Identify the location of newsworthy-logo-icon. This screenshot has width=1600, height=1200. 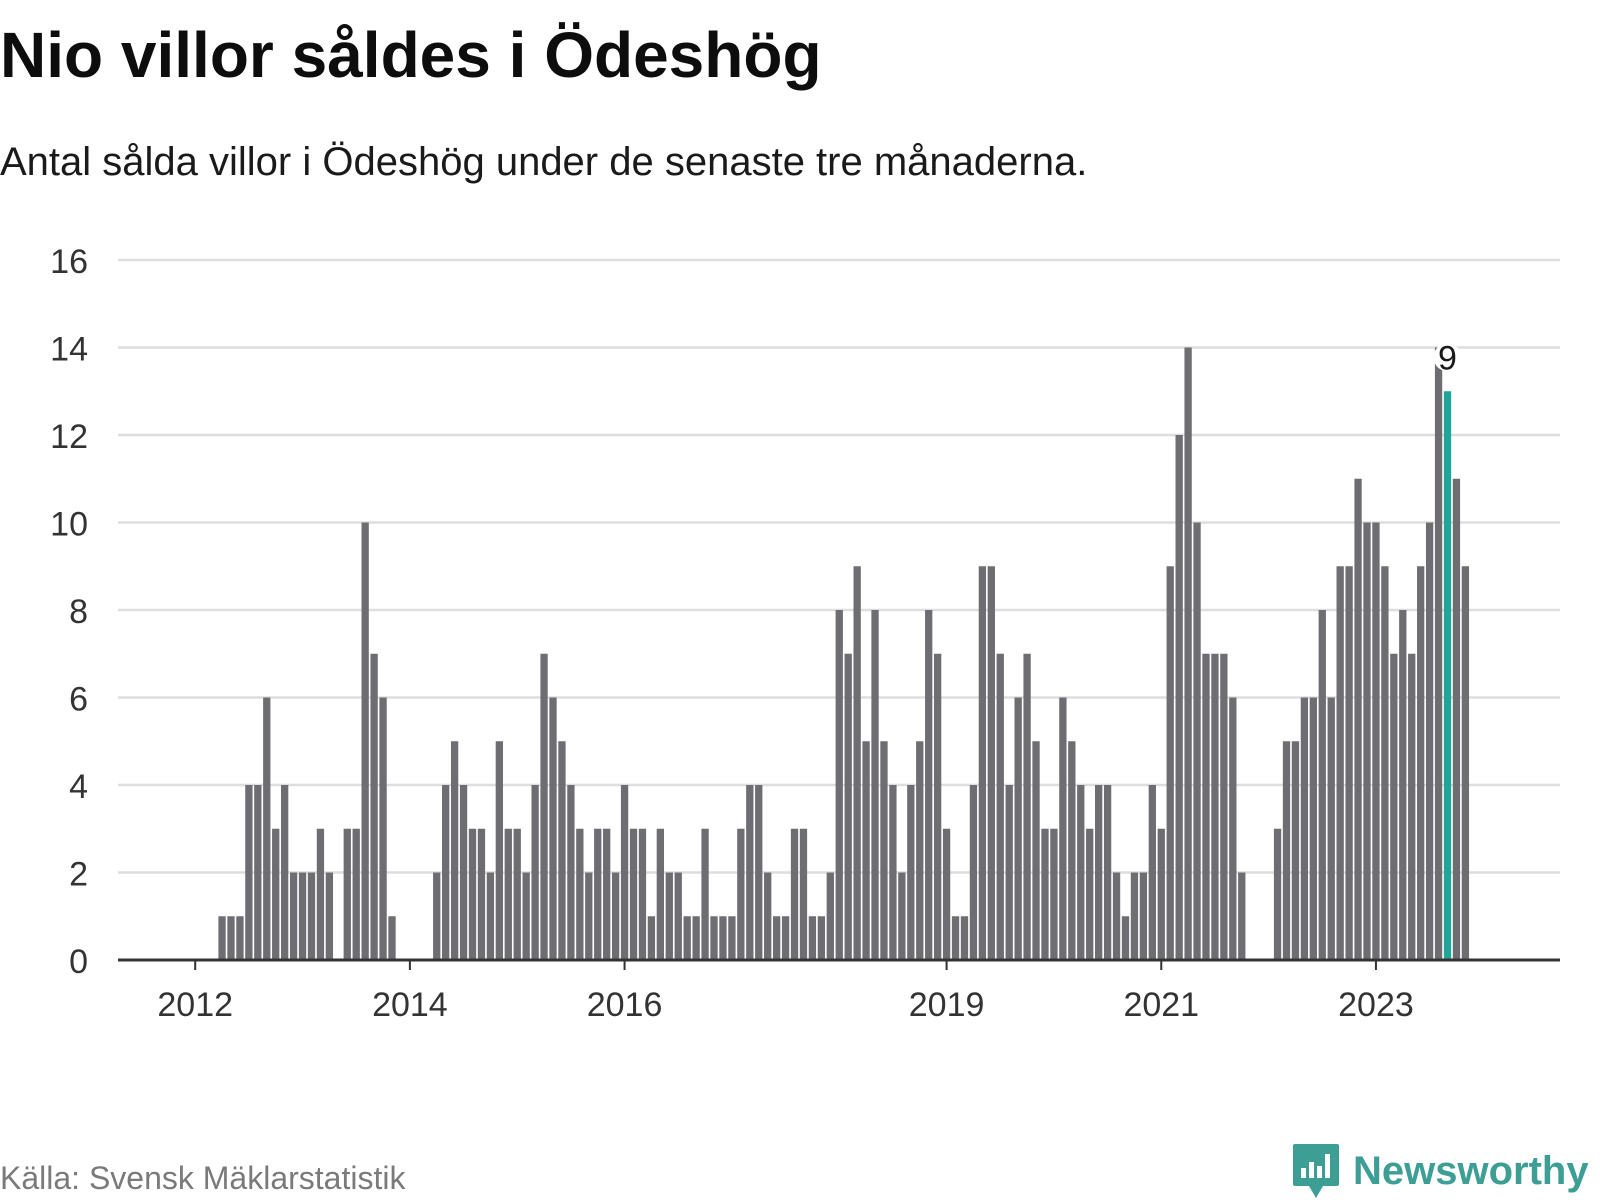
(1316, 1171).